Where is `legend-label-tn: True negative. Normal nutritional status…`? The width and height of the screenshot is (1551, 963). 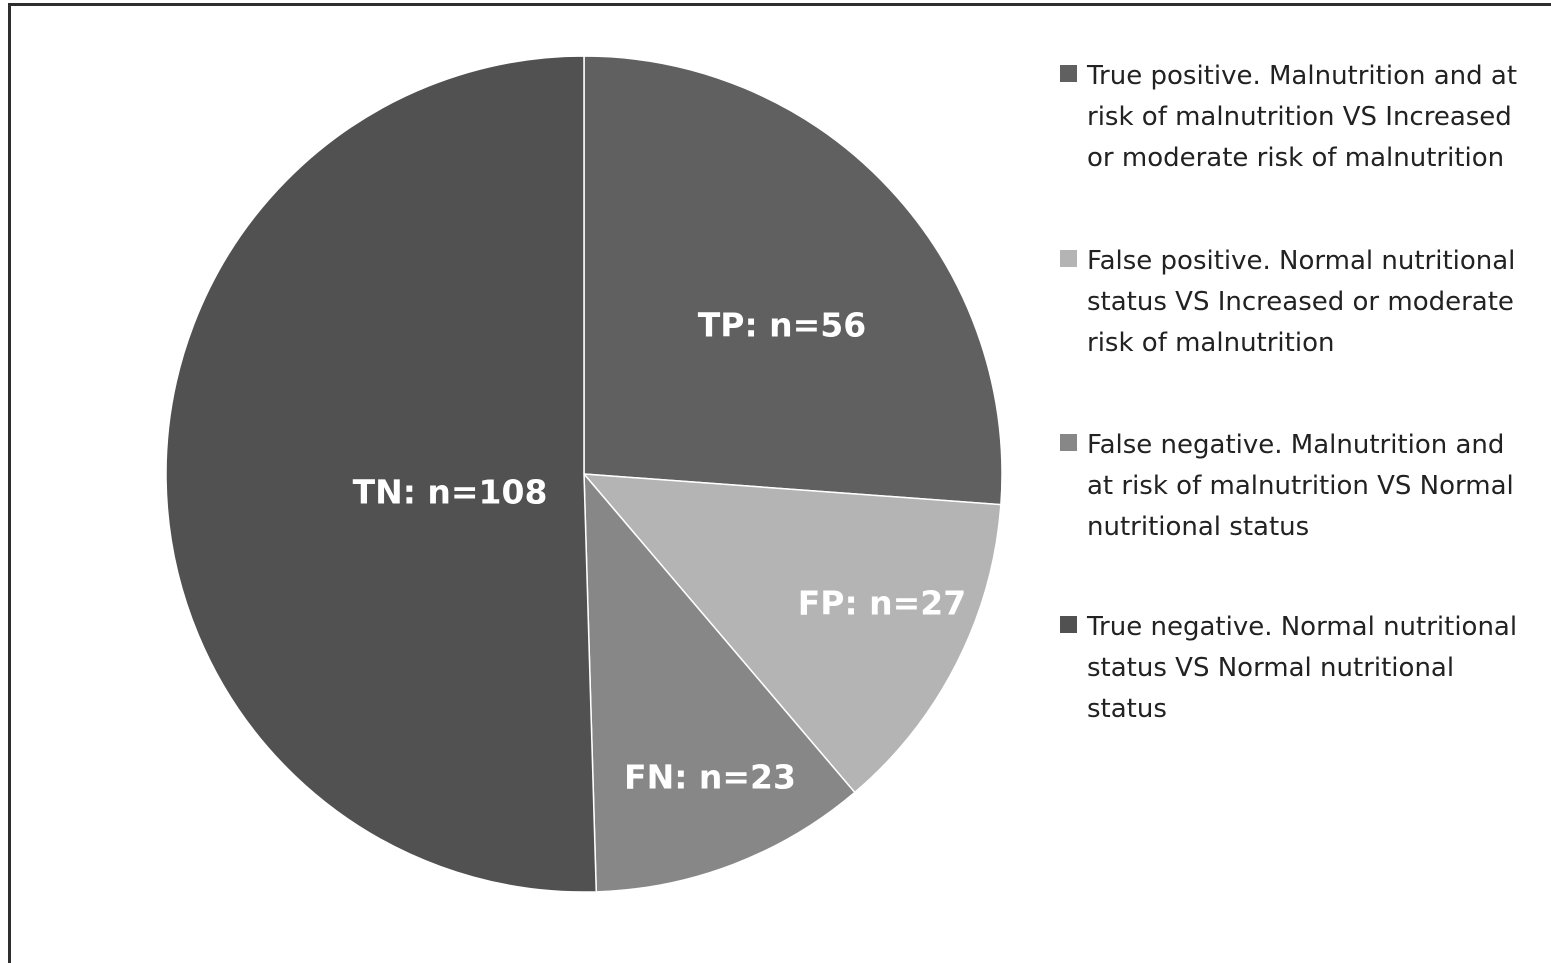 legend-label-tn: True negative. Normal nutritional status… is located at coordinates (1302, 668).